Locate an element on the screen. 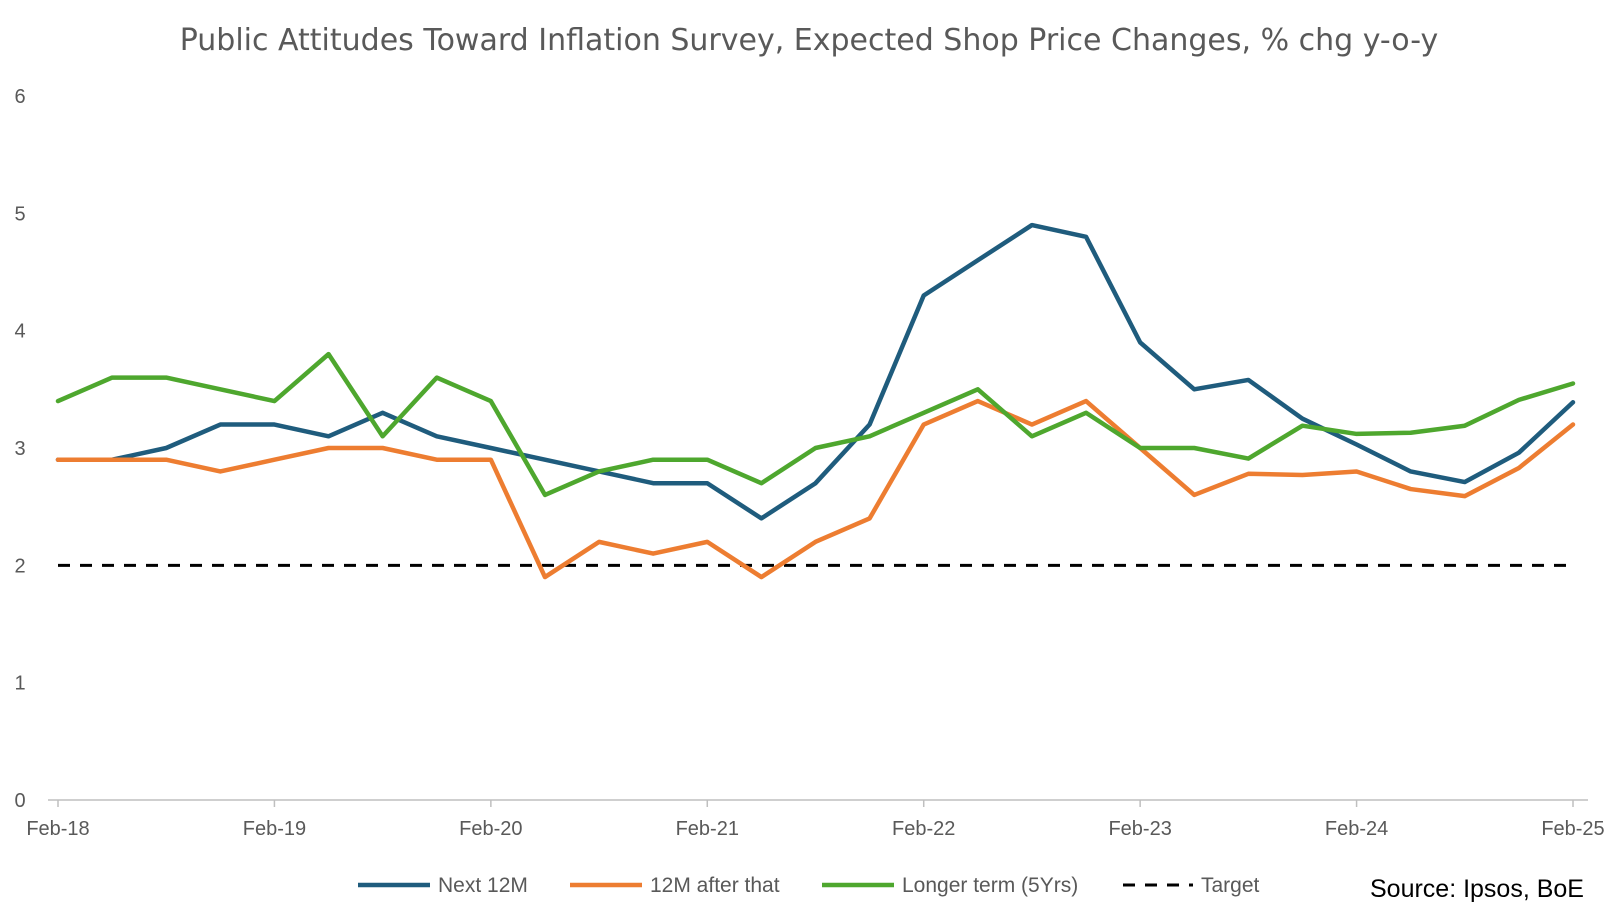 The width and height of the screenshot is (1618, 922). x-tick-label: Feb-18 is located at coordinates (57, 829).